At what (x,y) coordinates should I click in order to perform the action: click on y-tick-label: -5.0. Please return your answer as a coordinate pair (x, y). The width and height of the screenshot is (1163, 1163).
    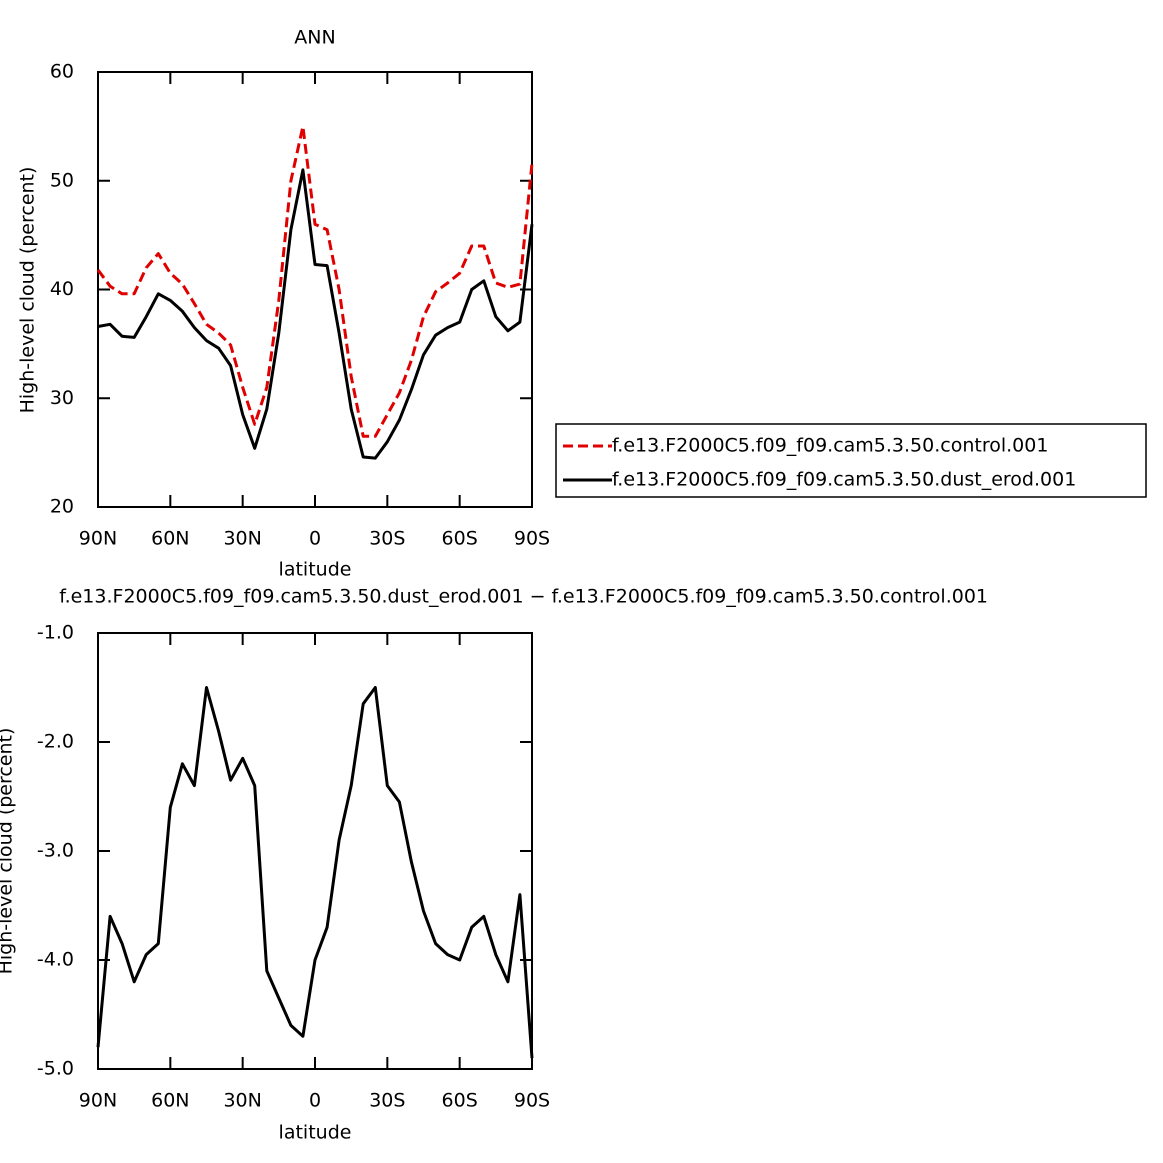
    Looking at the image, I should click on (55, 1069).